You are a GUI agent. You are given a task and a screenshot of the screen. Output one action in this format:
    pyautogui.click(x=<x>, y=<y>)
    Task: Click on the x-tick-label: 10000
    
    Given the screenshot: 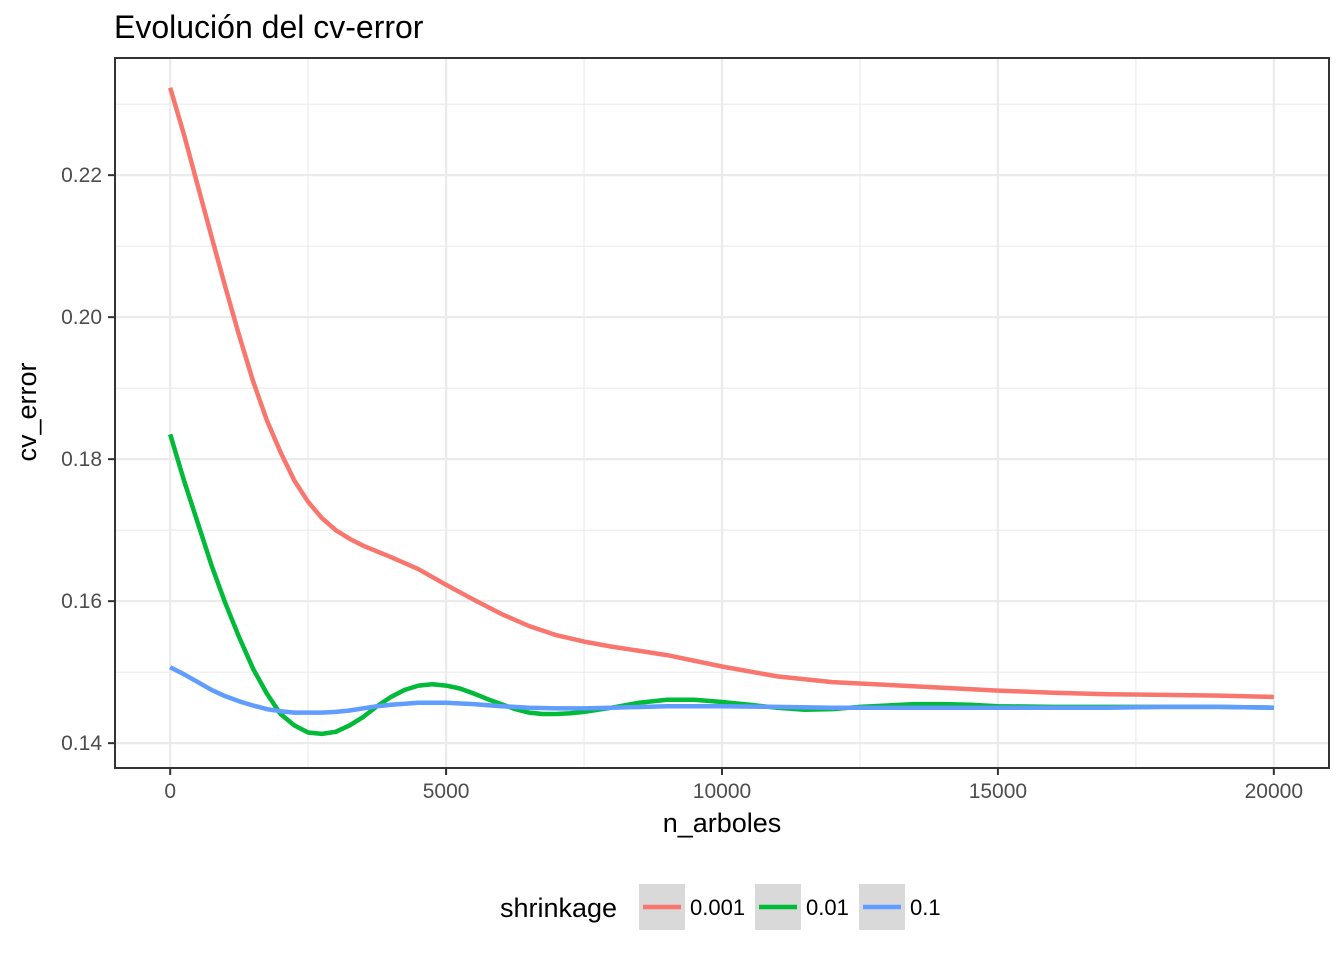 What is the action you would take?
    pyautogui.click(x=722, y=791)
    